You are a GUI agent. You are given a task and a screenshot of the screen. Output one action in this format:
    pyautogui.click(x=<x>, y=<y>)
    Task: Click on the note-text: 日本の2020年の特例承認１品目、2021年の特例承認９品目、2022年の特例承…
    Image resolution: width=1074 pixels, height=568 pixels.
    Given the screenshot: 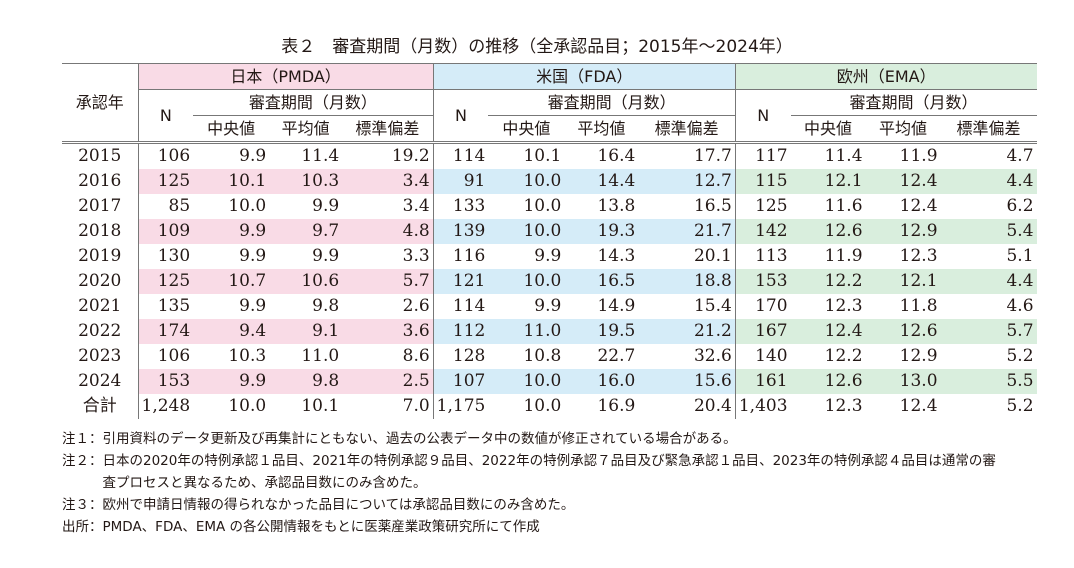 What is the action you would take?
    pyautogui.click(x=549, y=472)
    